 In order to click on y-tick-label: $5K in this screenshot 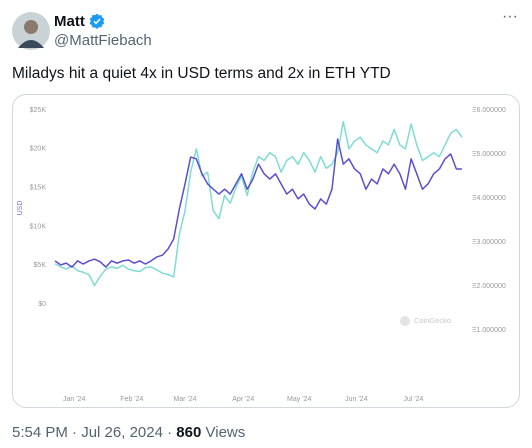, I will do `click(40, 265)`.